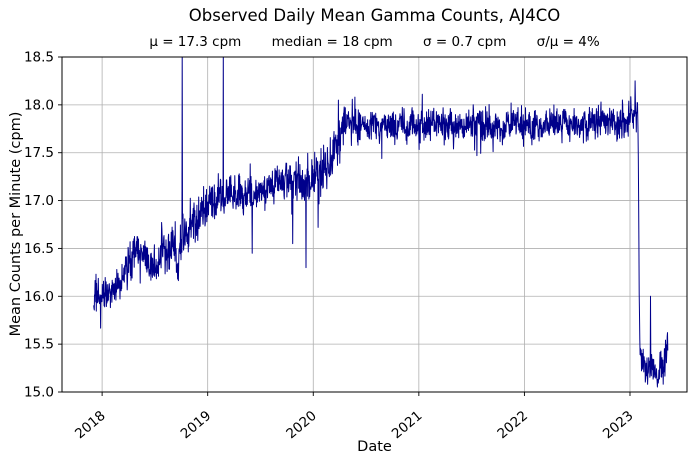 The width and height of the screenshot is (692, 466). What do you see at coordinates (39, 105) in the screenshot?
I see `y-tick-label: 18.0` at bounding box center [39, 105].